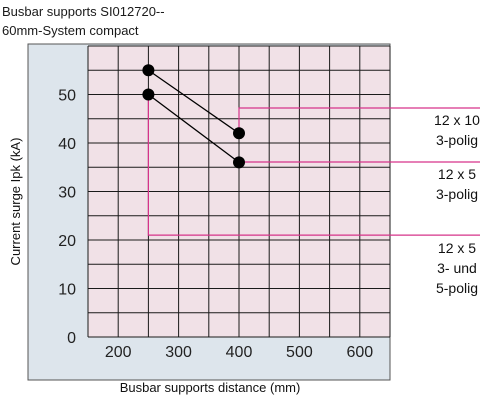  Describe the element at coordinates (299, 352) in the screenshot. I see `x-tick-label: 500` at that location.